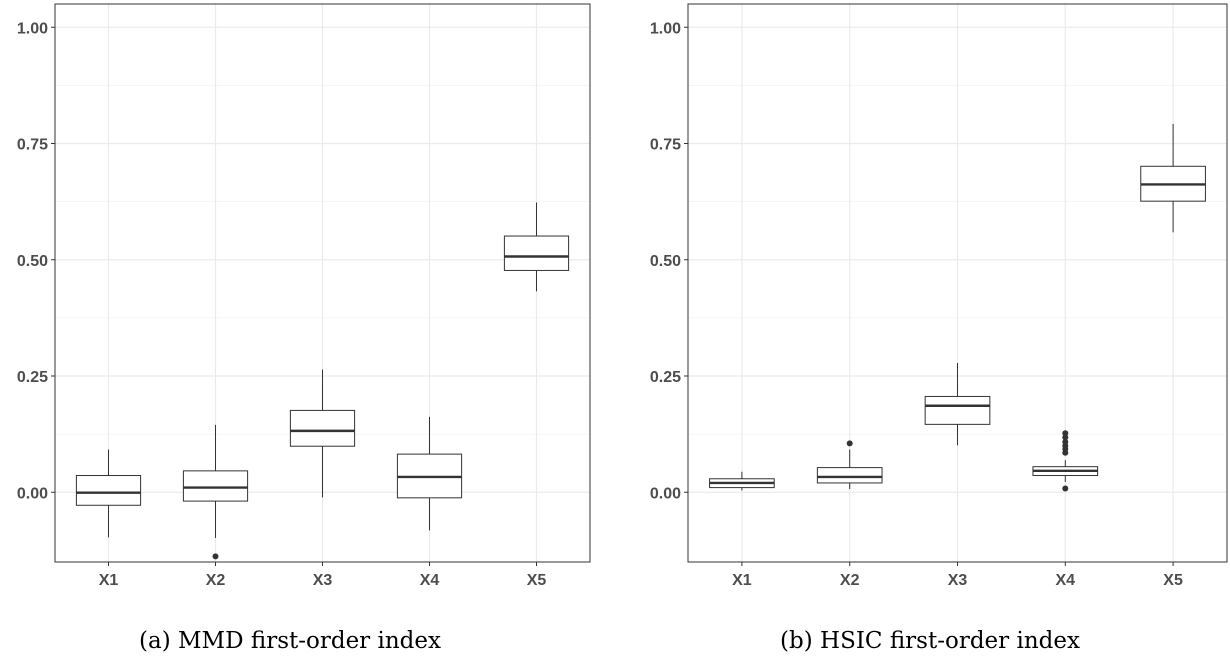 This screenshot has width=1230, height=656. Describe the element at coordinates (290, 641) in the screenshot. I see `figure-caption: (a) MMD first-order index` at that location.